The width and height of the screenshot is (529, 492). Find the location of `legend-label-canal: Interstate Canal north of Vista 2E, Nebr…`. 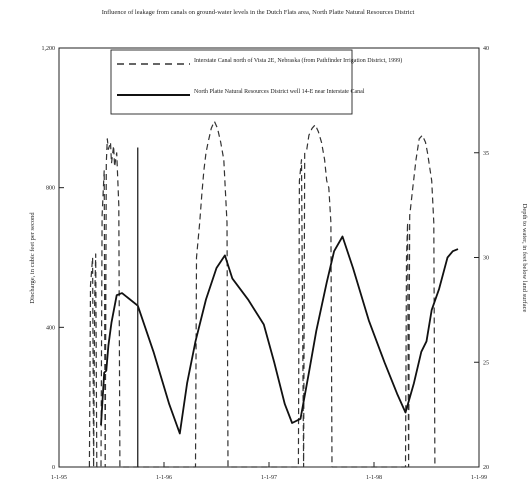

legend-label-canal: Interstate Canal north of Vista 2E, Nebr… is located at coordinates (298, 60).